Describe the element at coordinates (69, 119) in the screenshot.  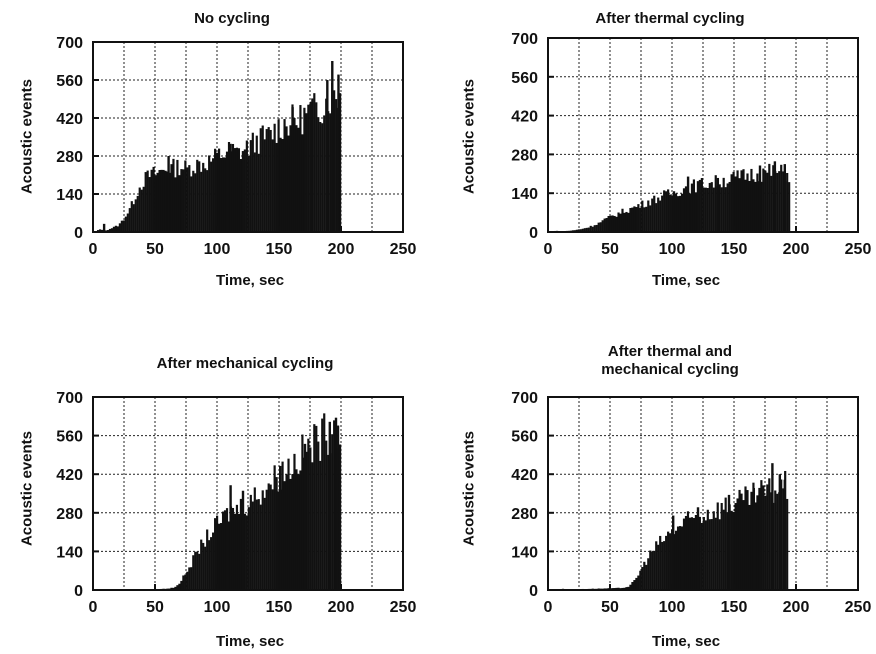
I see `y-tick-label: 420` at that location.